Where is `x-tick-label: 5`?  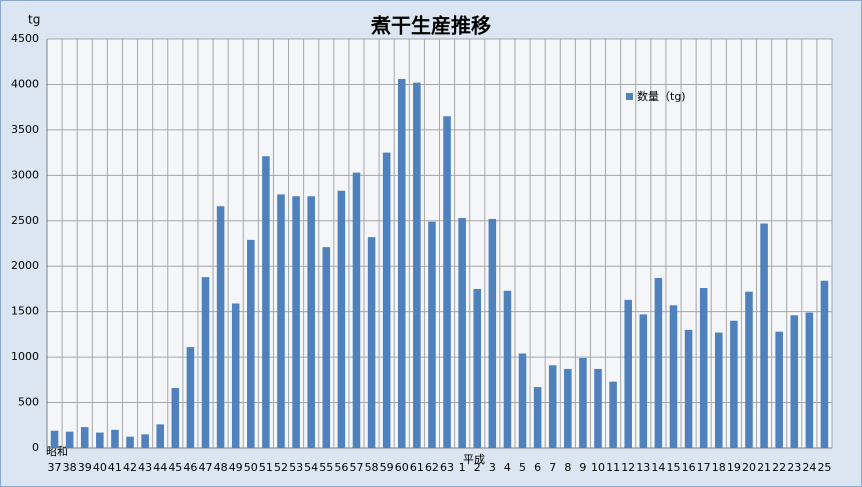 x-tick-label: 5 is located at coordinates (522, 467).